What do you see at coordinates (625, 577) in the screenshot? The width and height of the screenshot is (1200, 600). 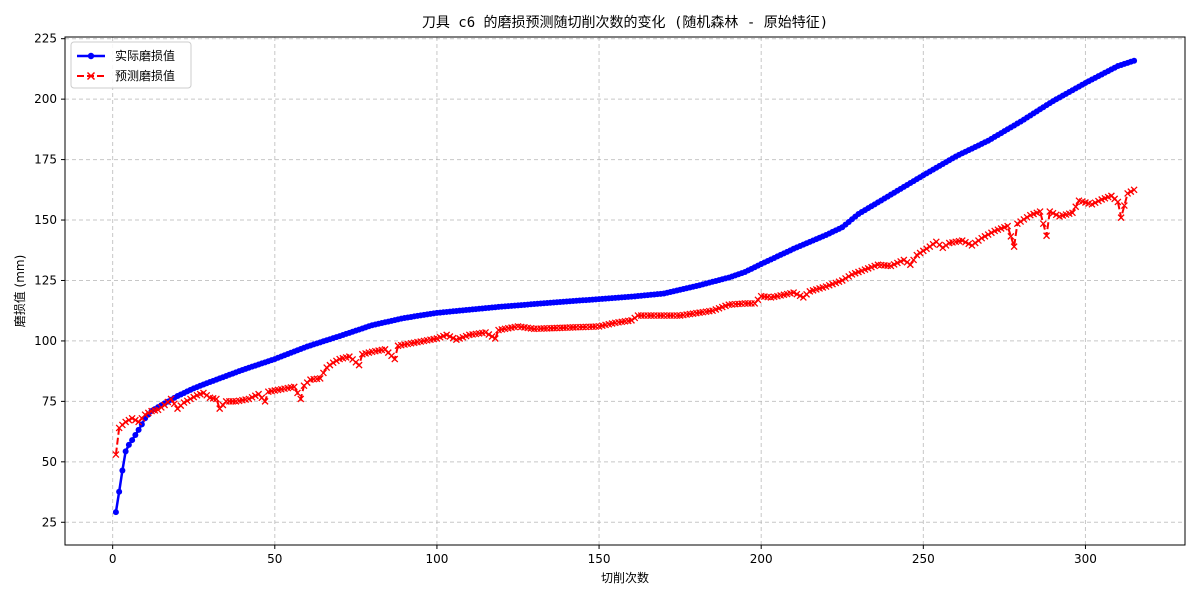 I see `x-axis-label: 切削次数` at bounding box center [625, 577].